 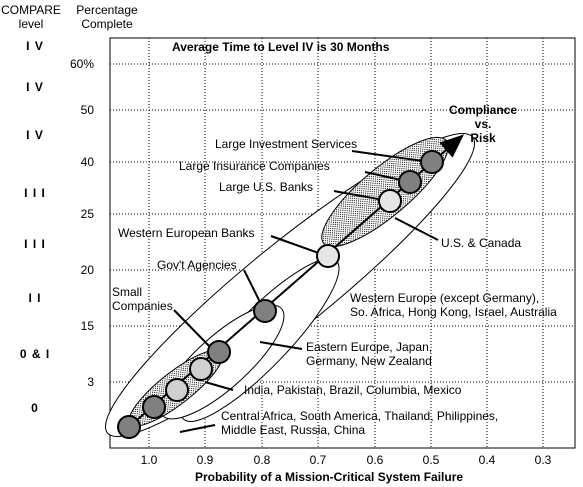 I want to click on y-tick-3: 3, so click(x=90, y=382).